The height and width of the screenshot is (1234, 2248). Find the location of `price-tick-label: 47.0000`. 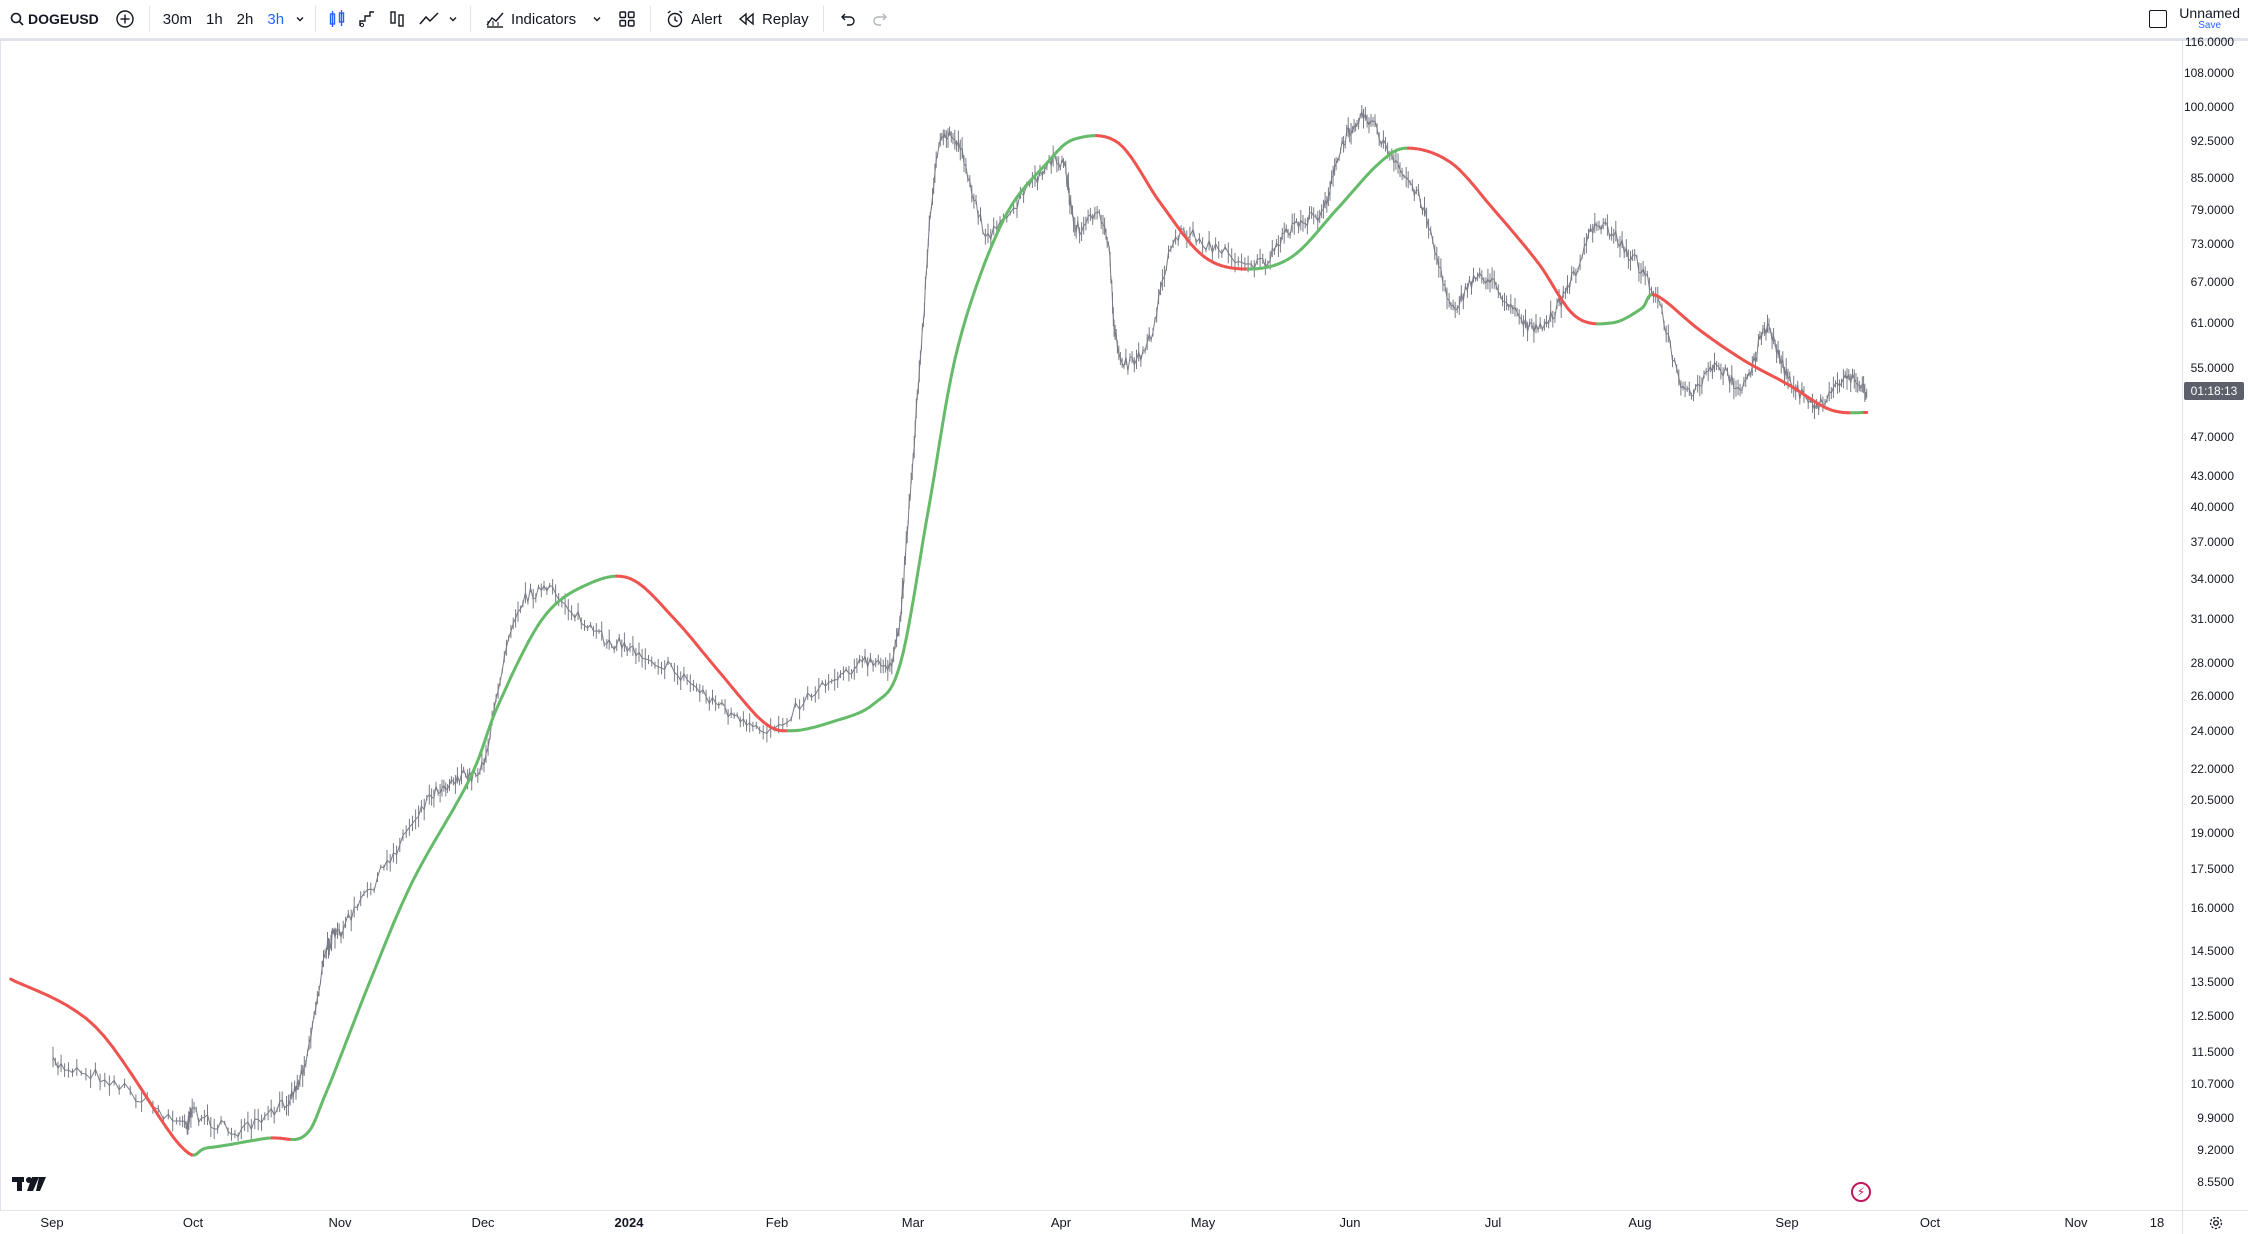

price-tick-label: 47.0000 is located at coordinates (2212, 436).